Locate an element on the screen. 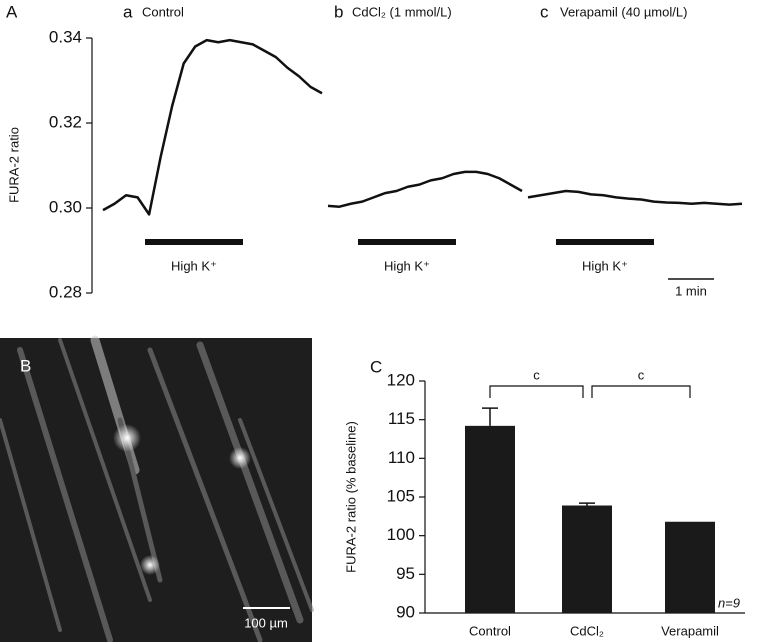  series-label: CdCl₂ (1 mmol/L) is located at coordinates (402, 11).